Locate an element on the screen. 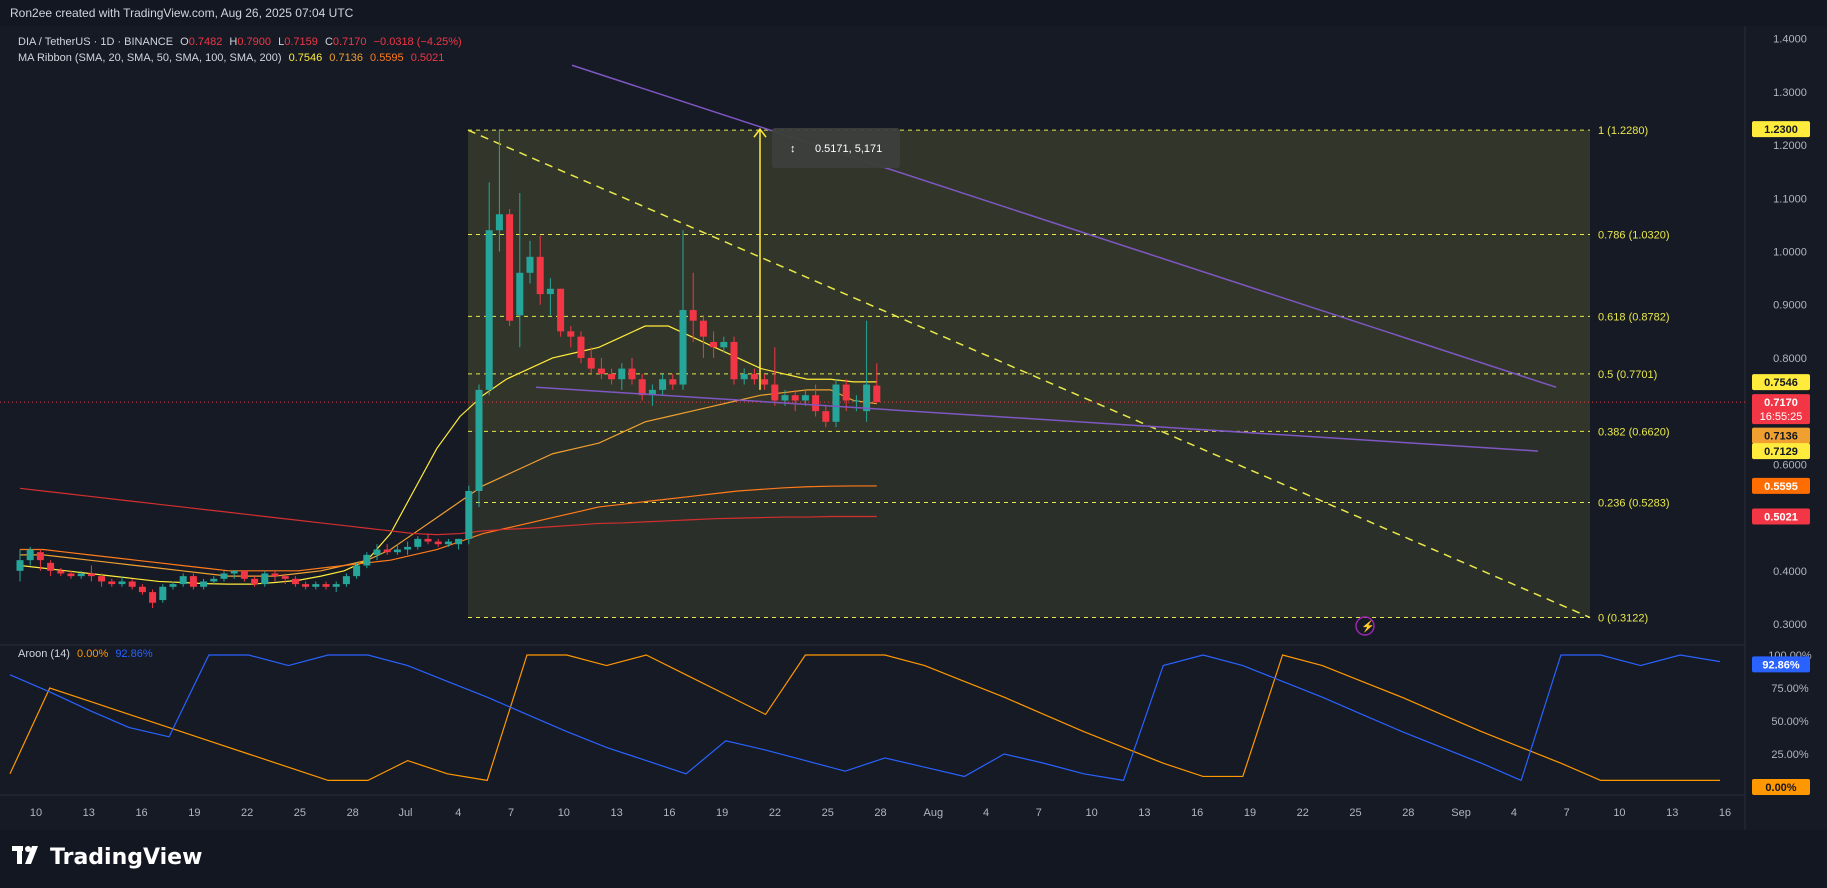  price-tick-label: 1.0000 is located at coordinates (1790, 253).